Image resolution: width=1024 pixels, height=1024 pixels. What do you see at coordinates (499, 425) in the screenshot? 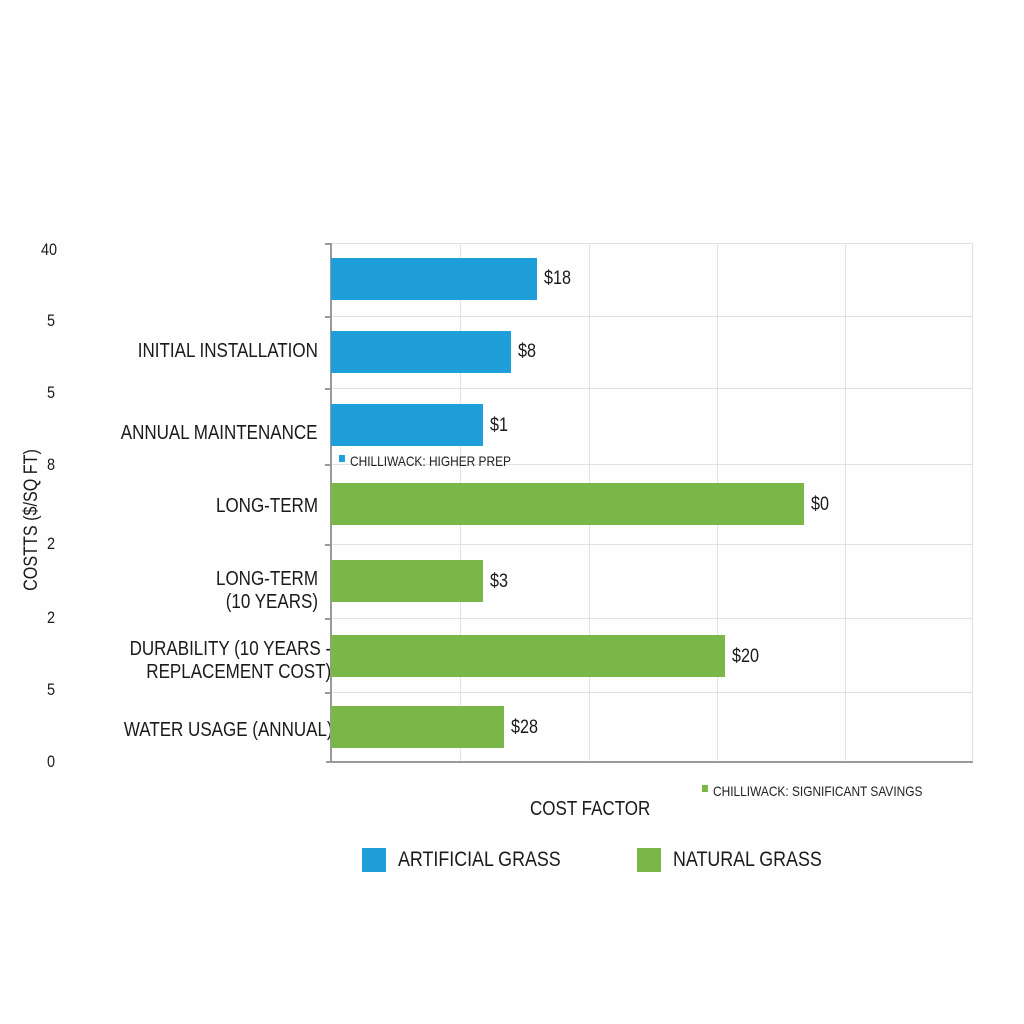
I see `bar-value-label: $1` at bounding box center [499, 425].